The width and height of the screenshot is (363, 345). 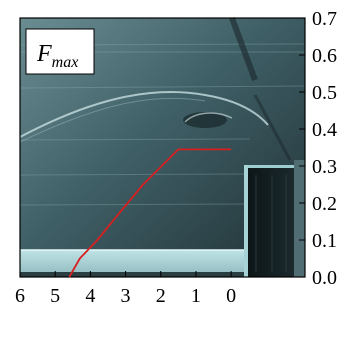 I want to click on x-tick-label: 4, so click(x=90, y=296).